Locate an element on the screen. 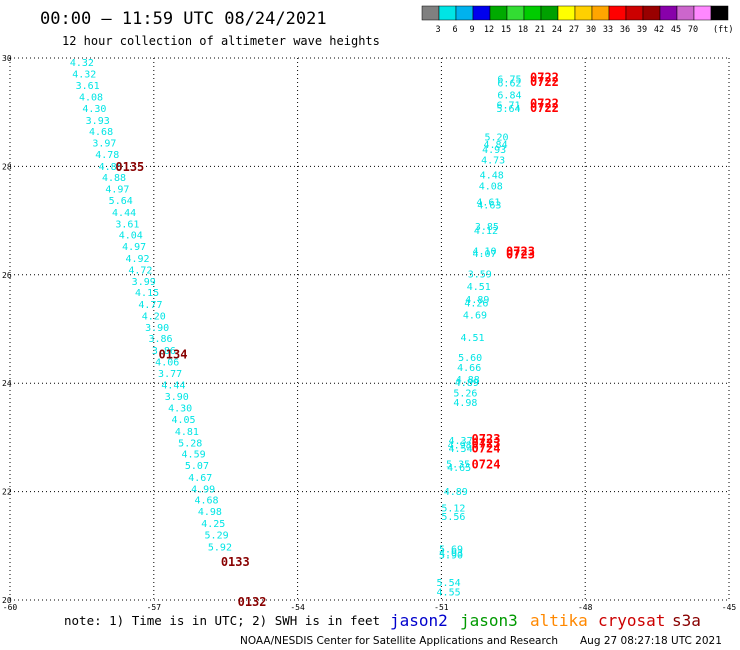 The image size is (740, 650). wave-height-value: 4.89 is located at coordinates (477, 300).